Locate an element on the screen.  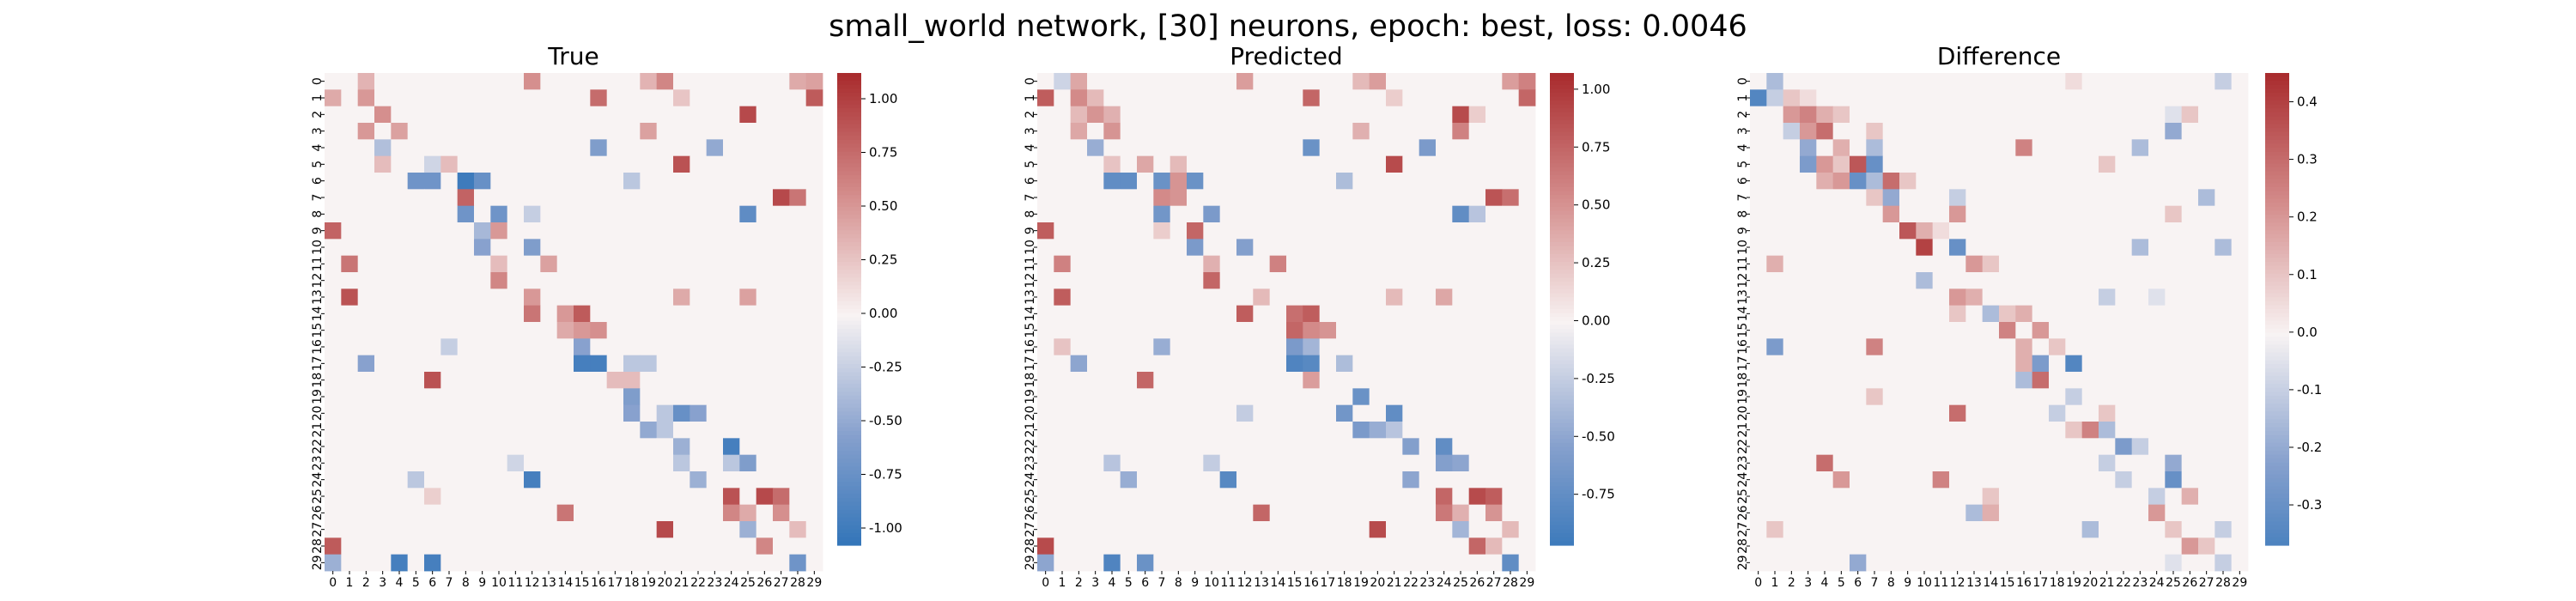
x-tick-label: 21 is located at coordinates (2107, 583).